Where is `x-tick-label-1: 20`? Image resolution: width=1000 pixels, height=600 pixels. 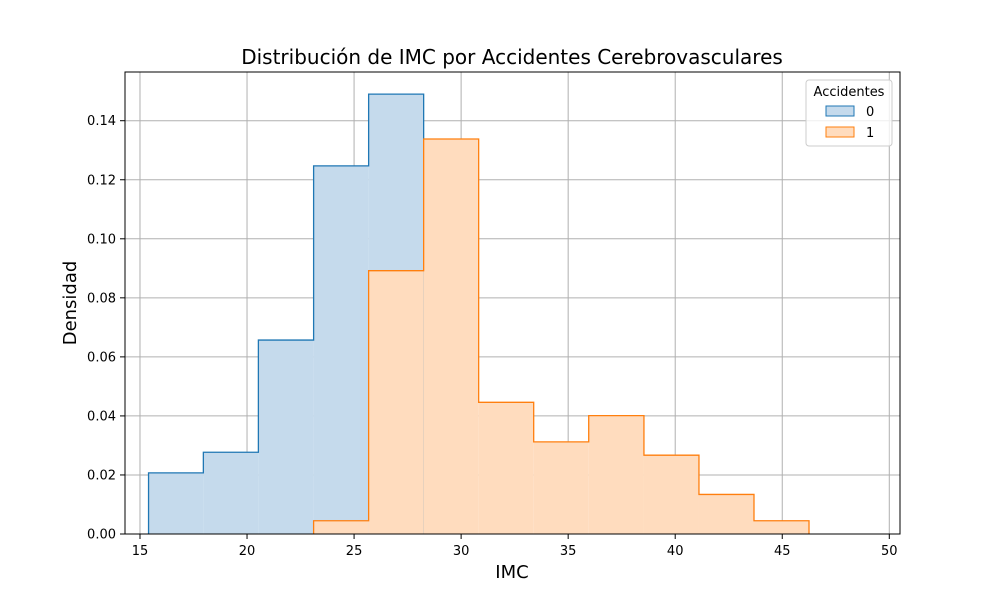
x-tick-label-1: 20 is located at coordinates (247, 551).